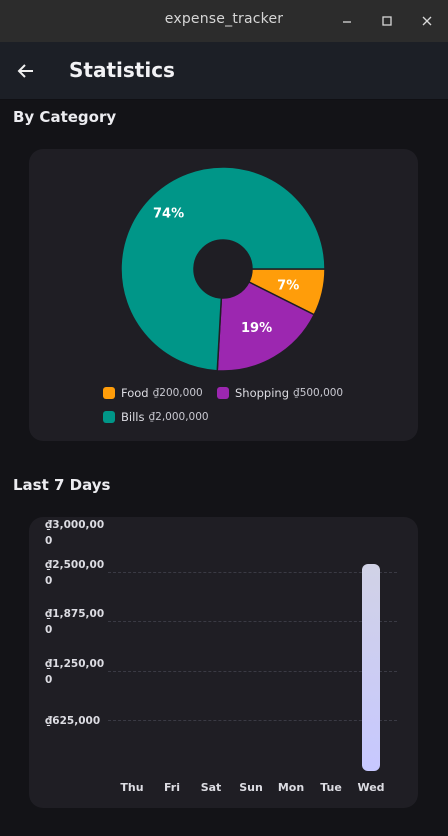 The width and height of the screenshot is (448, 836). Describe the element at coordinates (224, 71) in the screenshot. I see `app-bar: Statistics` at that location.